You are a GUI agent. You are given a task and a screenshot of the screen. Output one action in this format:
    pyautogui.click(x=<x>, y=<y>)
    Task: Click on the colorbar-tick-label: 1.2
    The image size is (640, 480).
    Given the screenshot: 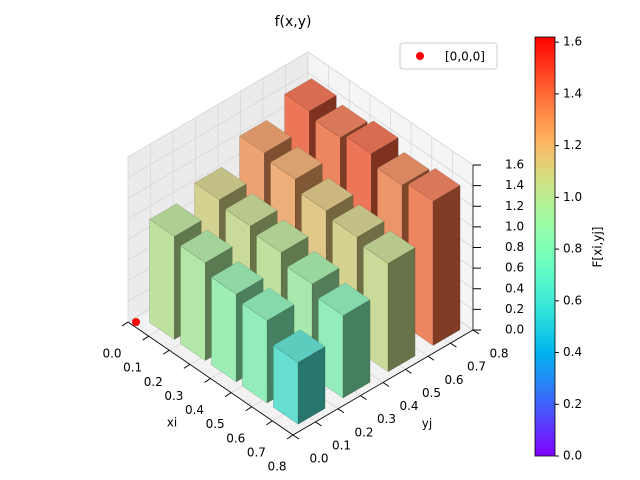 What is the action you would take?
    pyautogui.click(x=572, y=145)
    